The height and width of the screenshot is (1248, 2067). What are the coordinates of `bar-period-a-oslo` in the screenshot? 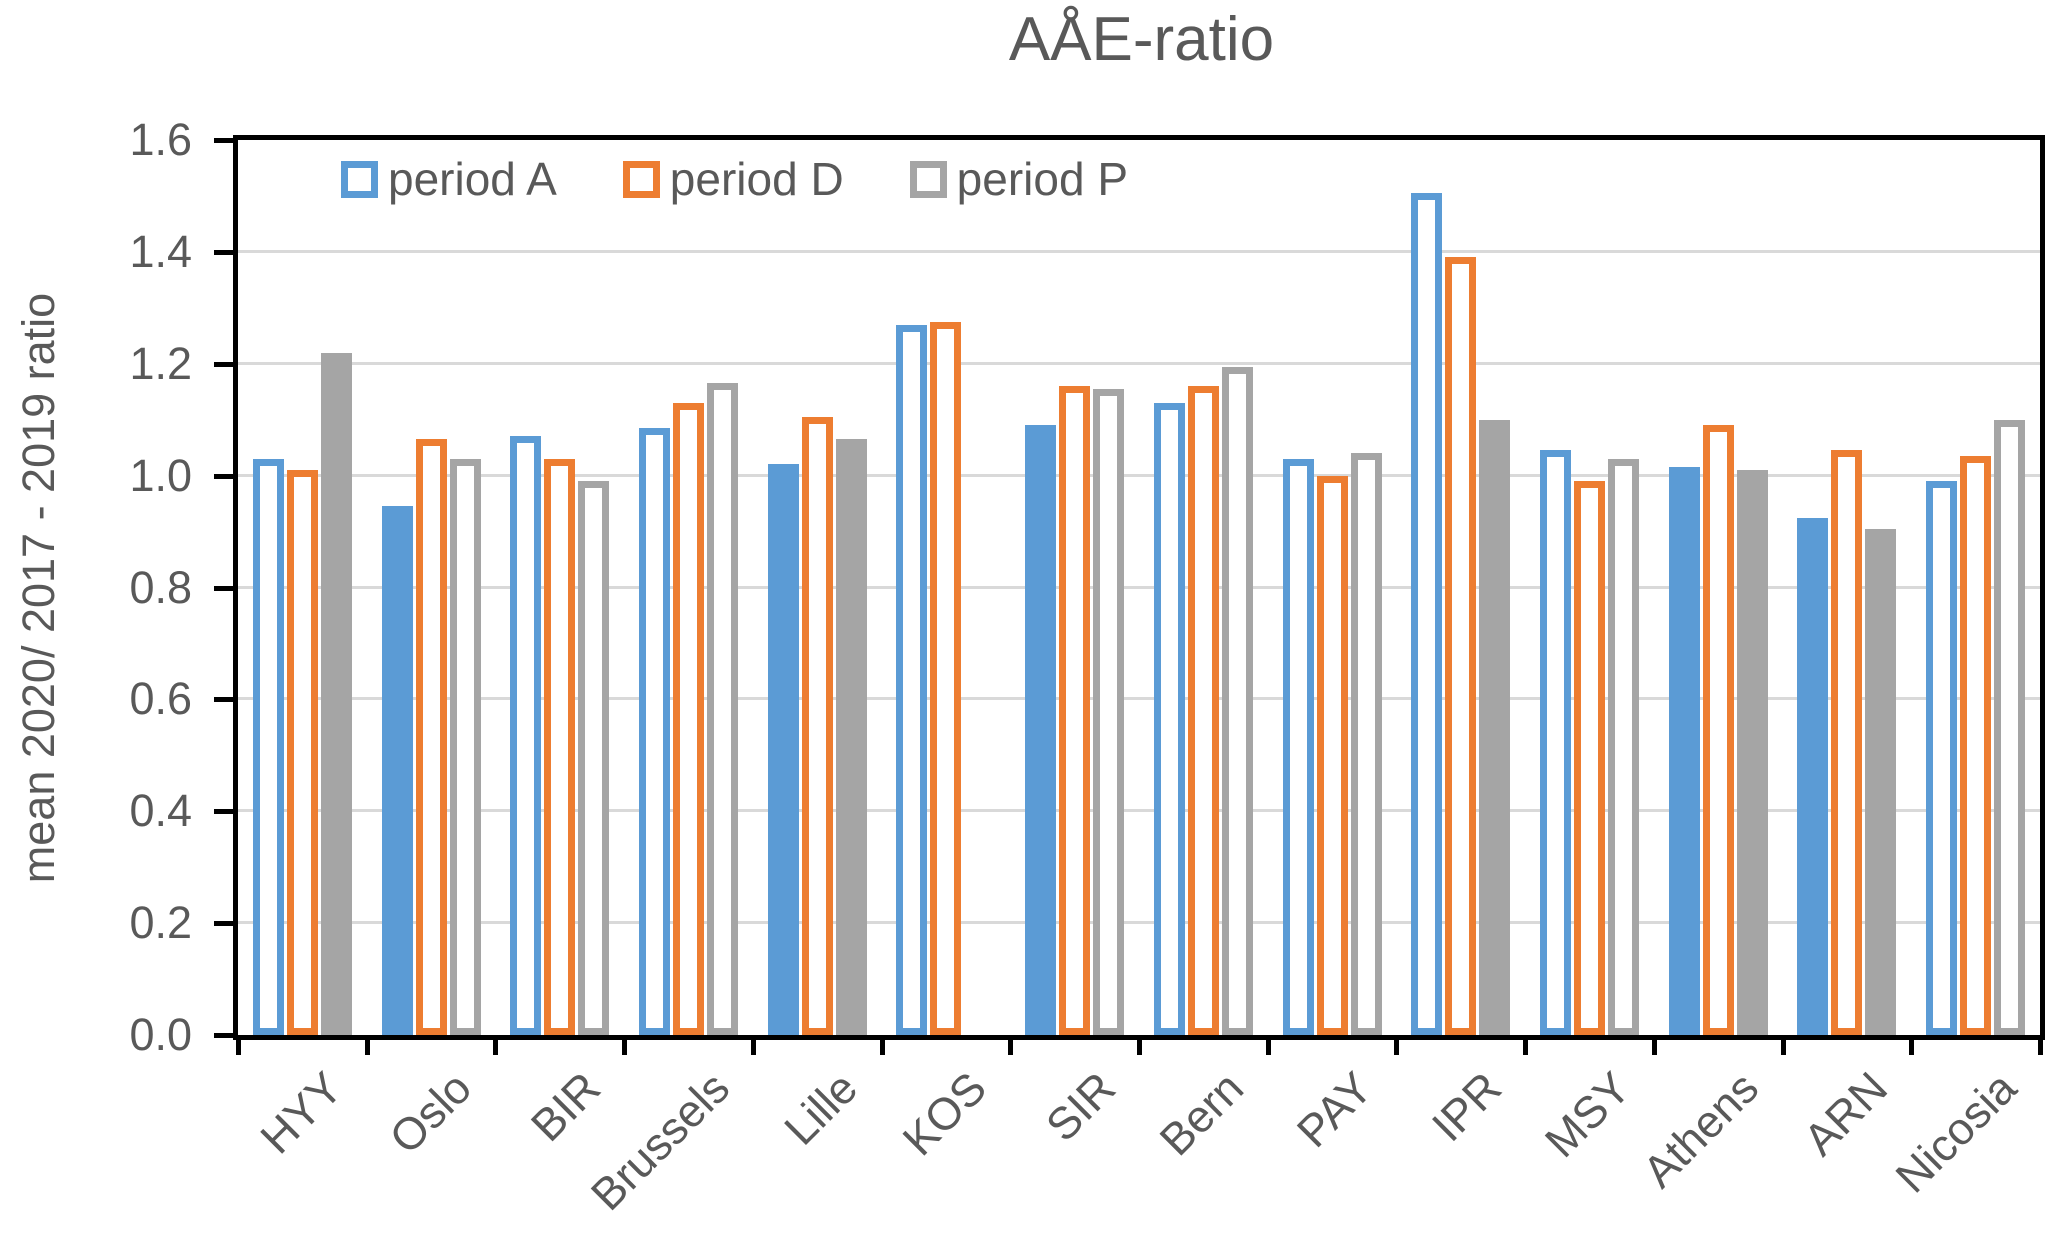 It's located at (397, 770).